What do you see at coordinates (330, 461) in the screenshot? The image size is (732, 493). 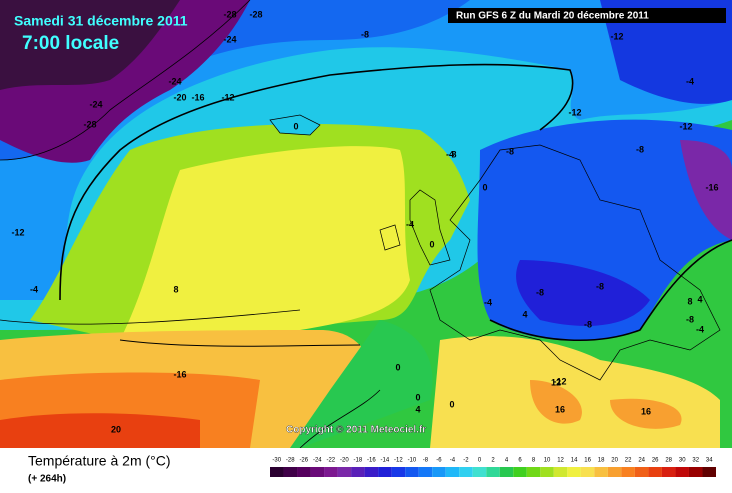 I see `scale-label: -22` at bounding box center [330, 461].